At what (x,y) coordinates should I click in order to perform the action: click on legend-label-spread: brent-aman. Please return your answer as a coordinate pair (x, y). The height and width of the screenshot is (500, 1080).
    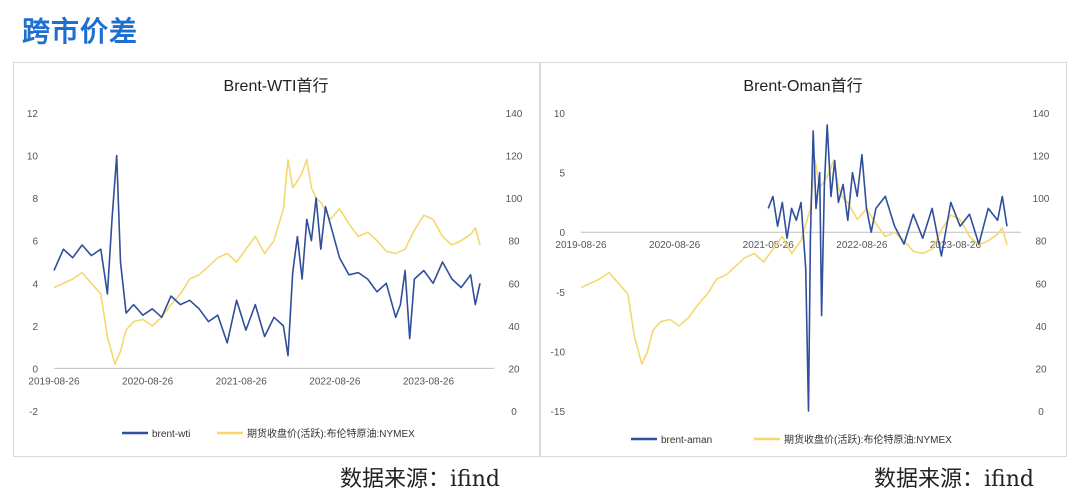
    Looking at the image, I should click on (686, 440).